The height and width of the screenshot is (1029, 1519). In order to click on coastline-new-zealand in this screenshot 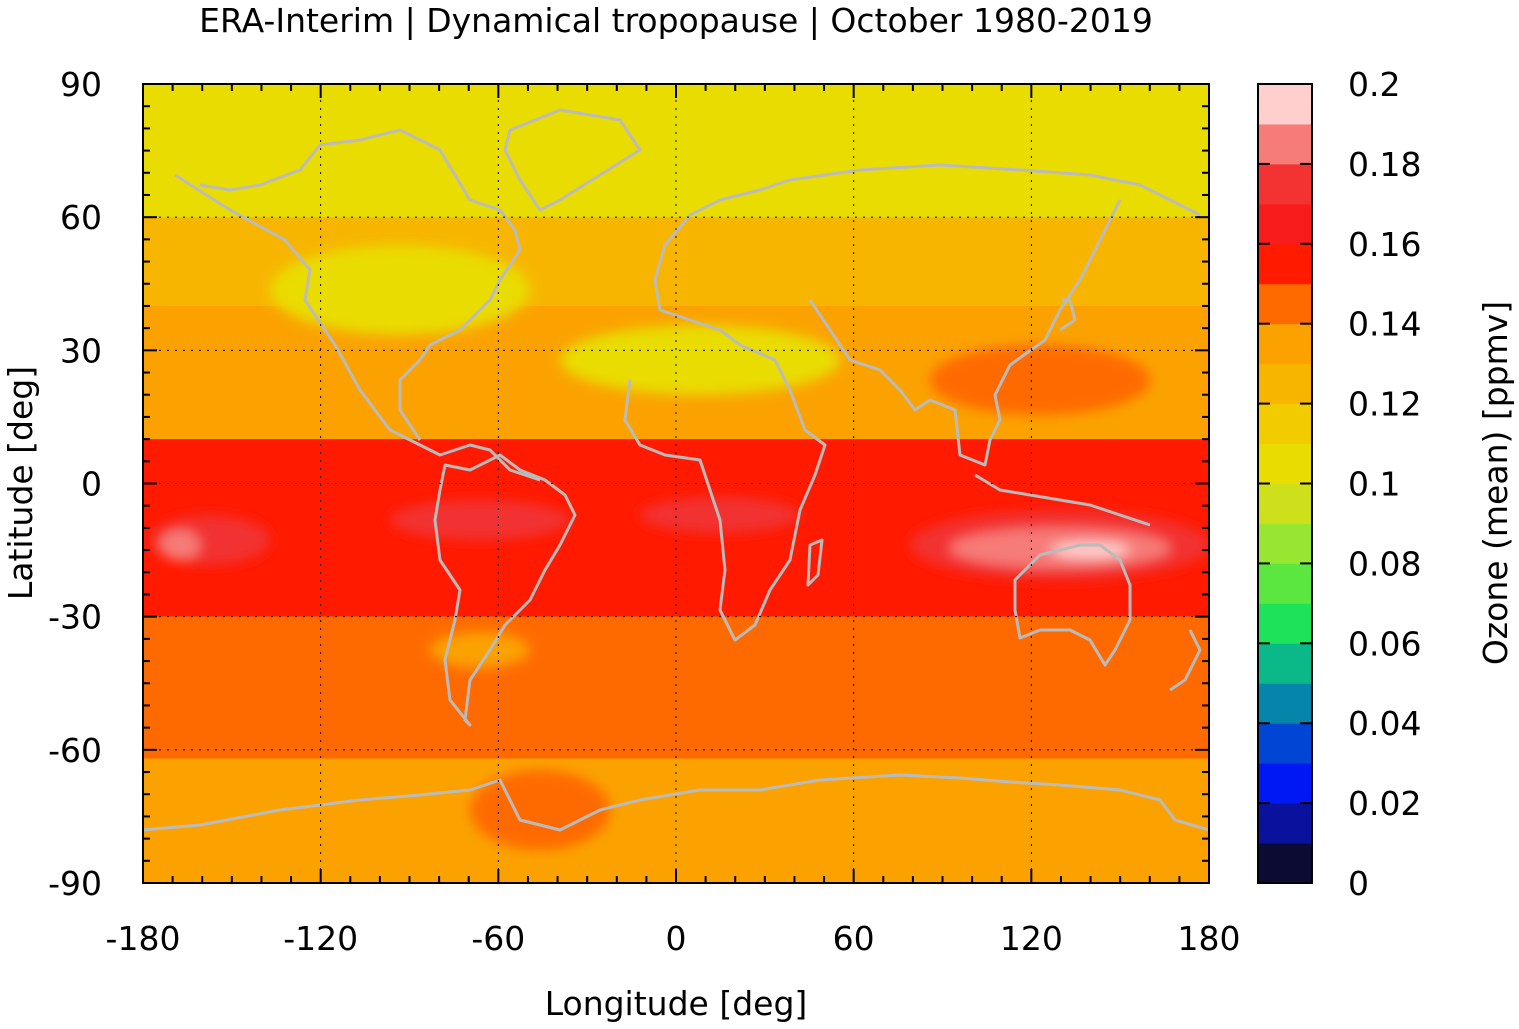, I will do `click(1185, 660)`.